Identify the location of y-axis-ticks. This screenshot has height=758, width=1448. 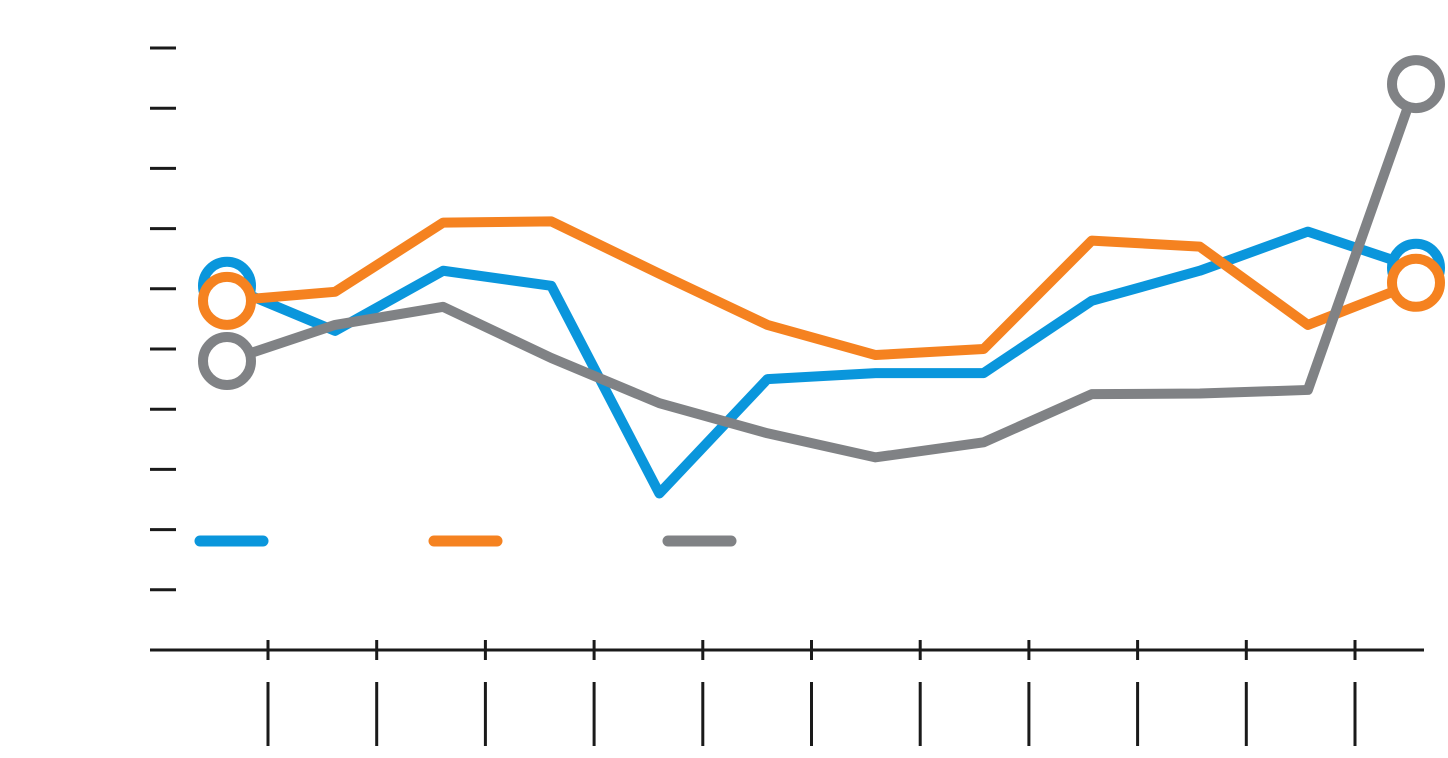
(163, 349).